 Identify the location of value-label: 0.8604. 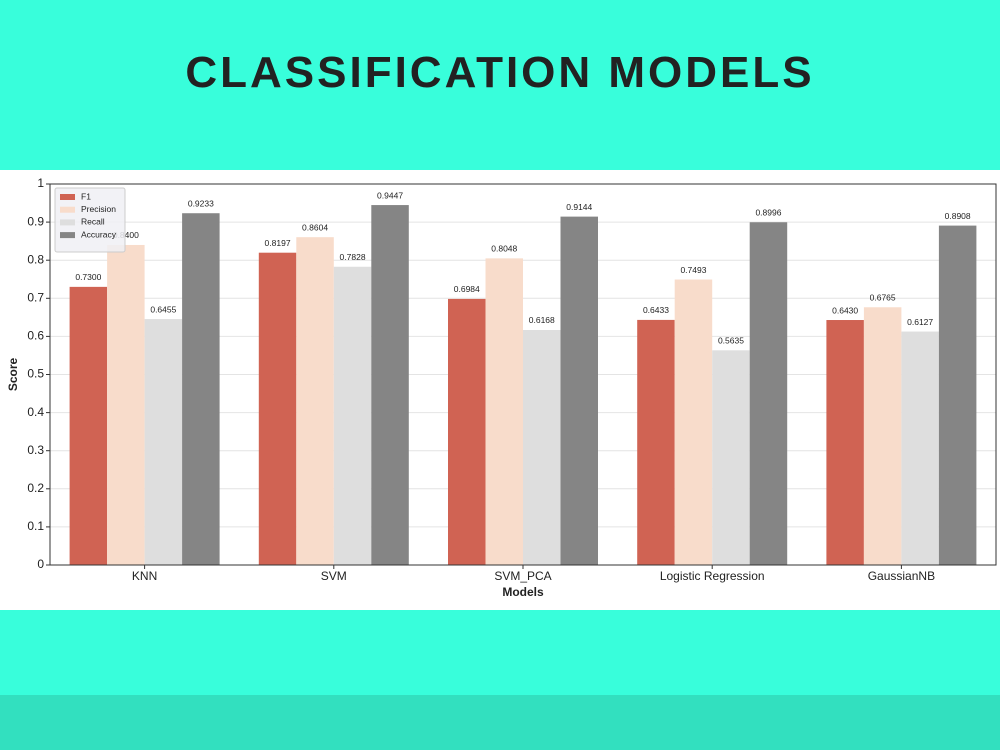
(315, 227).